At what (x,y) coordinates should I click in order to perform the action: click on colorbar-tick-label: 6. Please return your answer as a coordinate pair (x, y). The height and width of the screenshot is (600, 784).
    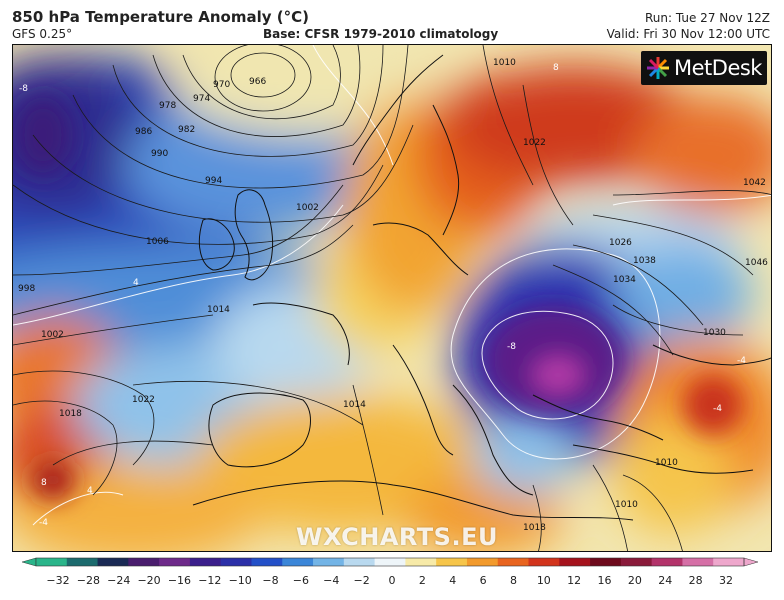
    Looking at the image, I should click on (483, 580).